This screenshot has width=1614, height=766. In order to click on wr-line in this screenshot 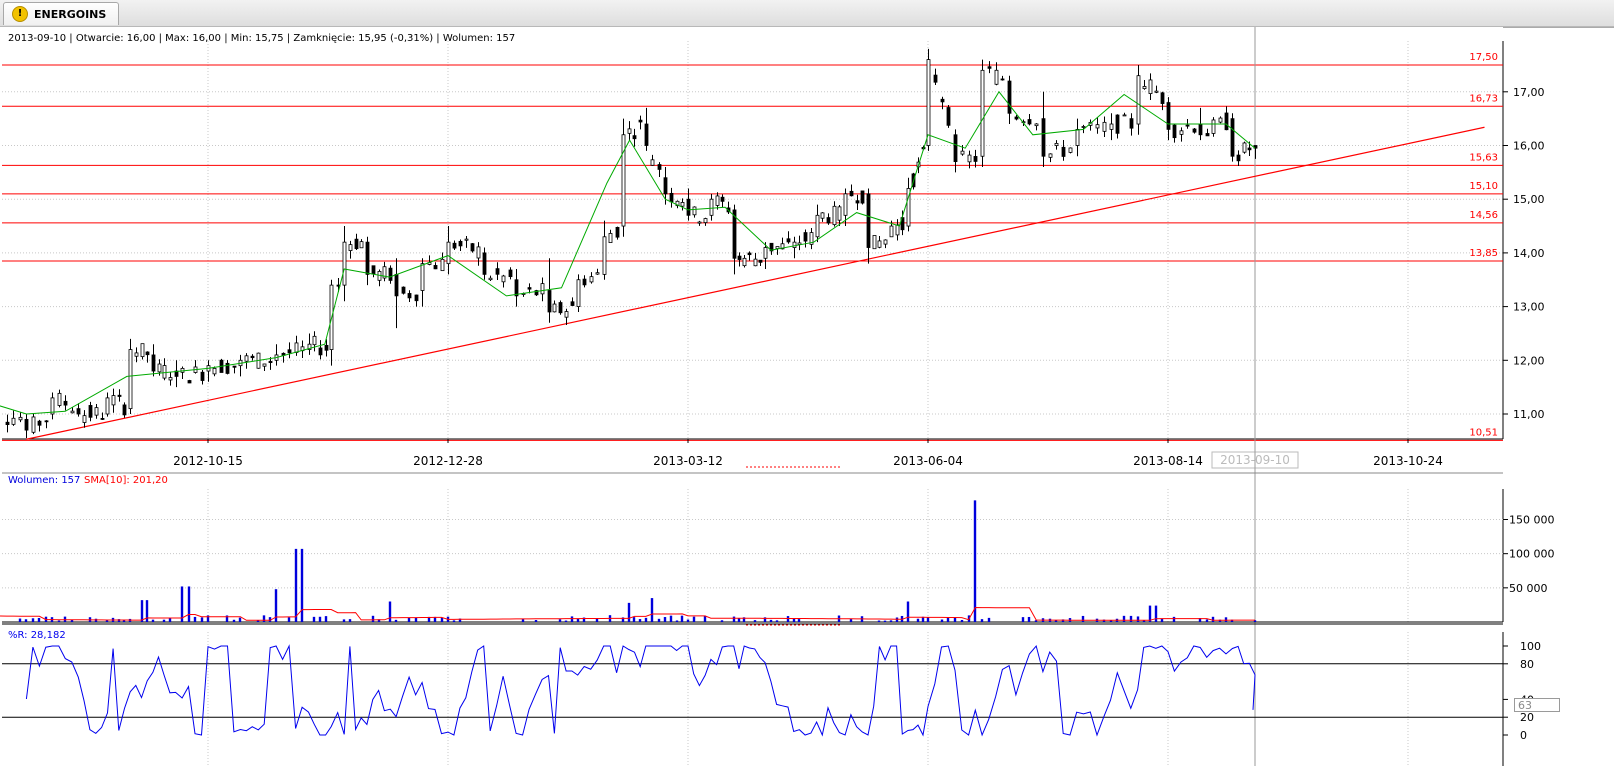, I will do `click(640, 690)`.